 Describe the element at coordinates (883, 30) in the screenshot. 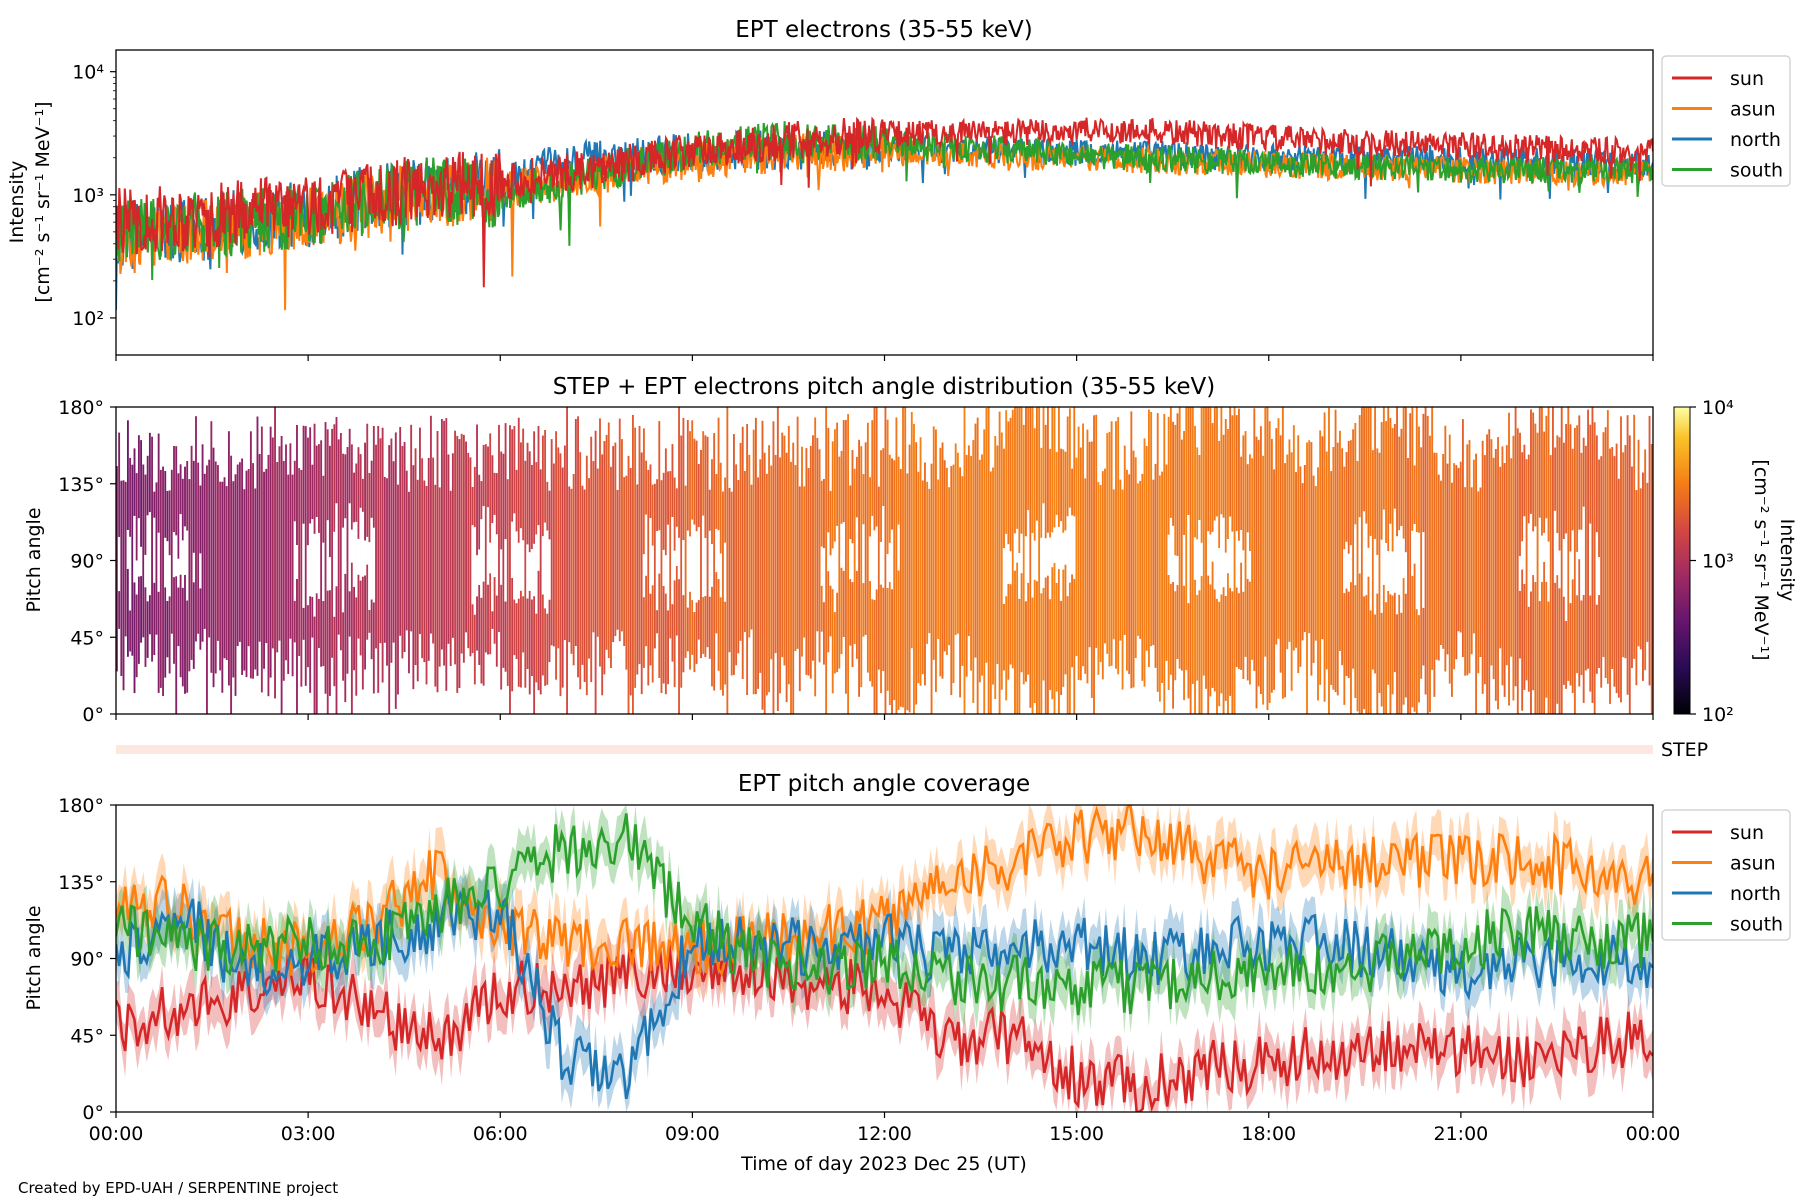

I see `panel1-title: EPT electrons (35-55 keV)` at that location.